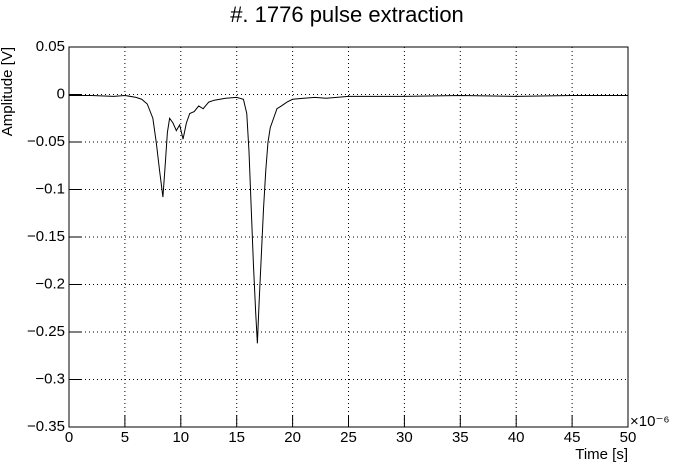  I want to click on y-tick-label: 0.05, so click(50, 46).